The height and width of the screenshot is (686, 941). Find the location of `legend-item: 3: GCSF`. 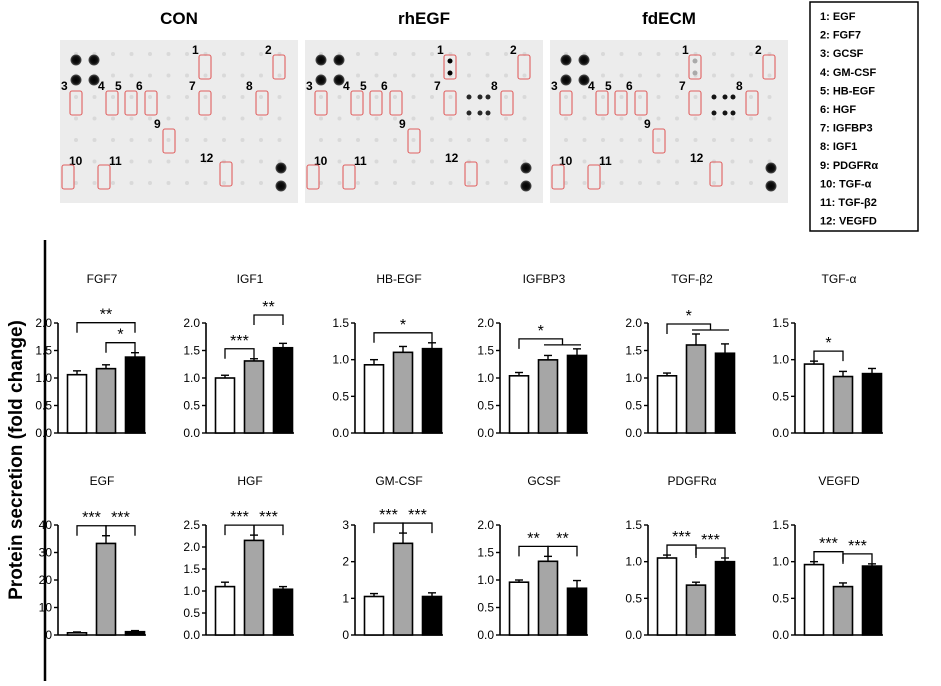

legend-item: 3: GCSF is located at coordinates (842, 54).